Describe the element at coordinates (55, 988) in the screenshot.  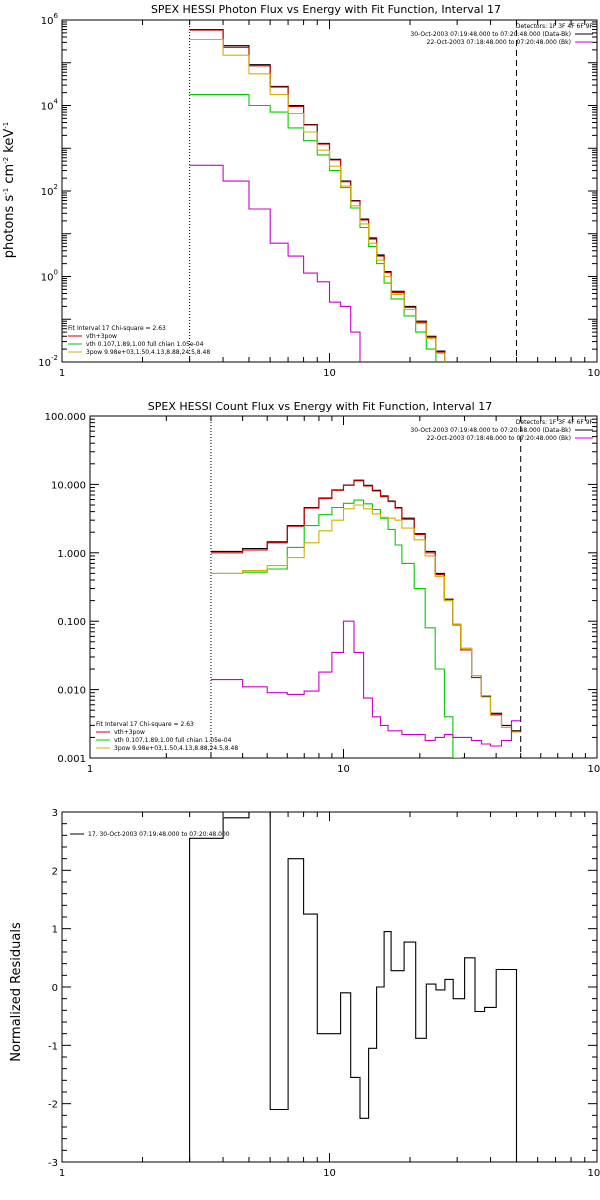
I see `residuals-y-tick-label: 0` at that location.